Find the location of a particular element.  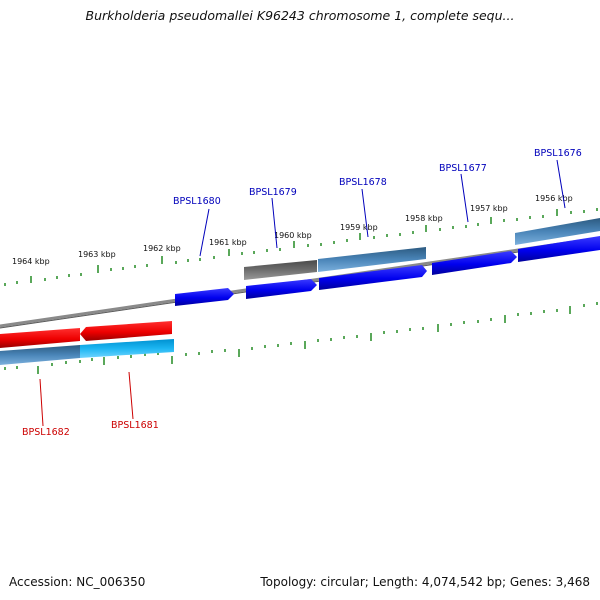

cds-arrow-bpsl1676 is located at coordinates (559, 249).